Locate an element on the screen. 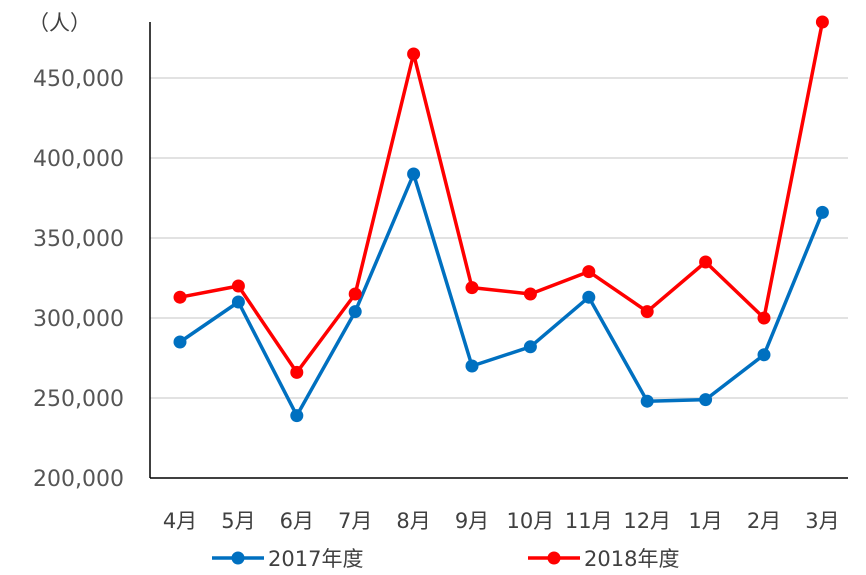 This screenshot has height=575, width=866. legend-item: 2018年度 is located at coordinates (603, 559).